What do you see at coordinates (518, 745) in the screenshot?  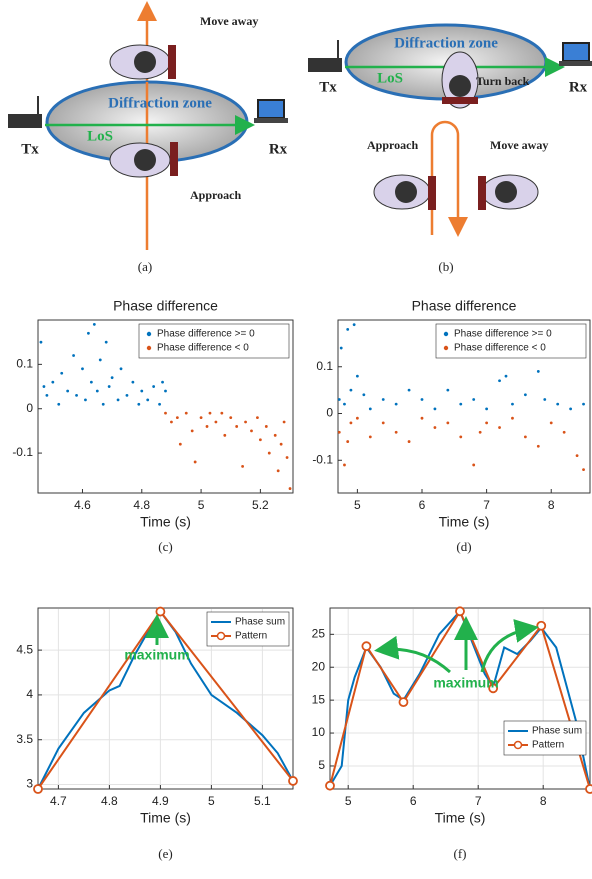 I see `legend-swatch` at bounding box center [518, 745].